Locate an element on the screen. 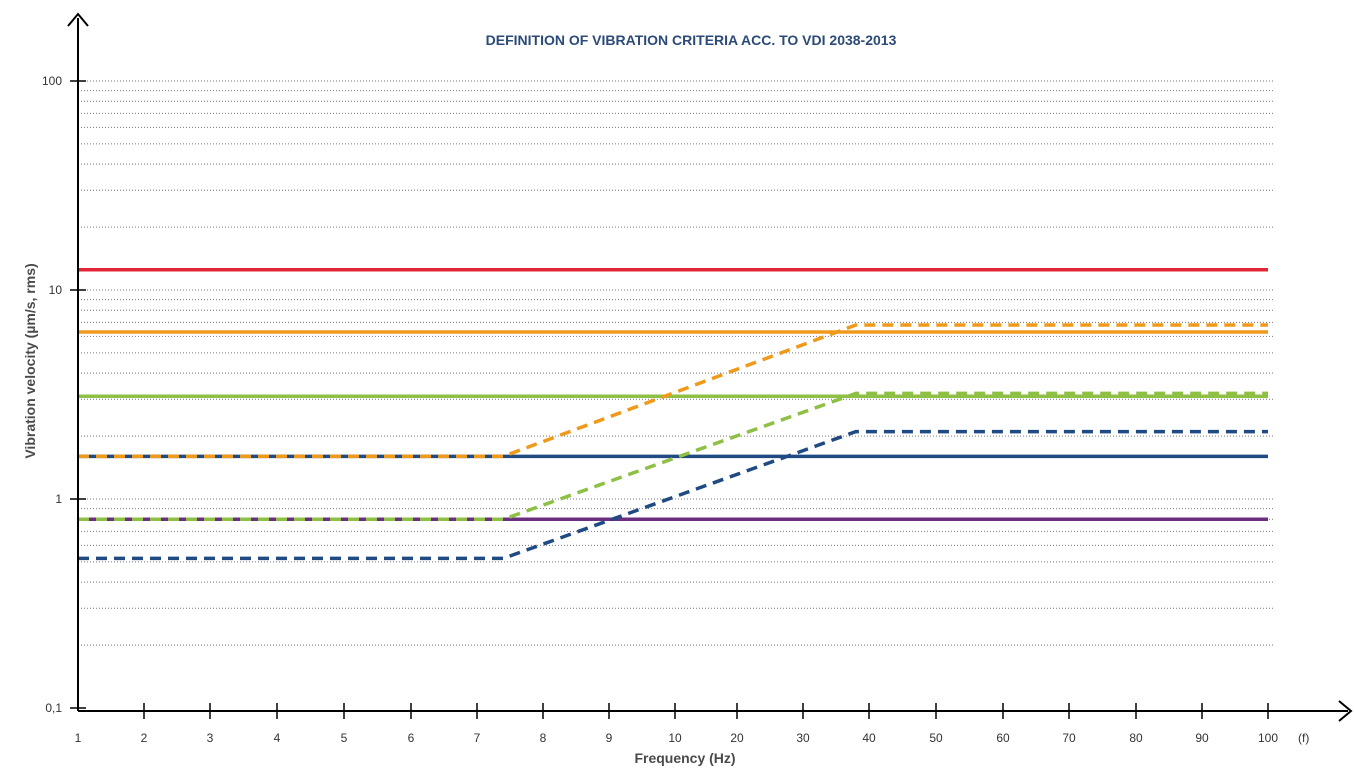 Image resolution: width=1354 pixels, height=775 pixels. x-tick-label: 30 is located at coordinates (803, 738).